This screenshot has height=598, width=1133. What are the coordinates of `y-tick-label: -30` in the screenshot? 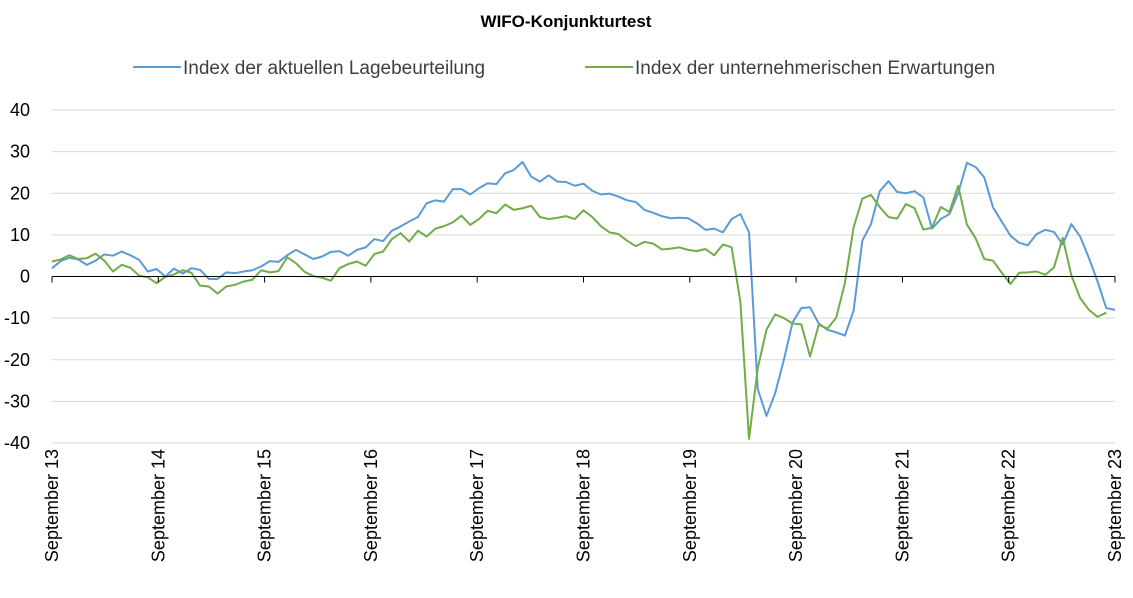 It's located at (17, 401).